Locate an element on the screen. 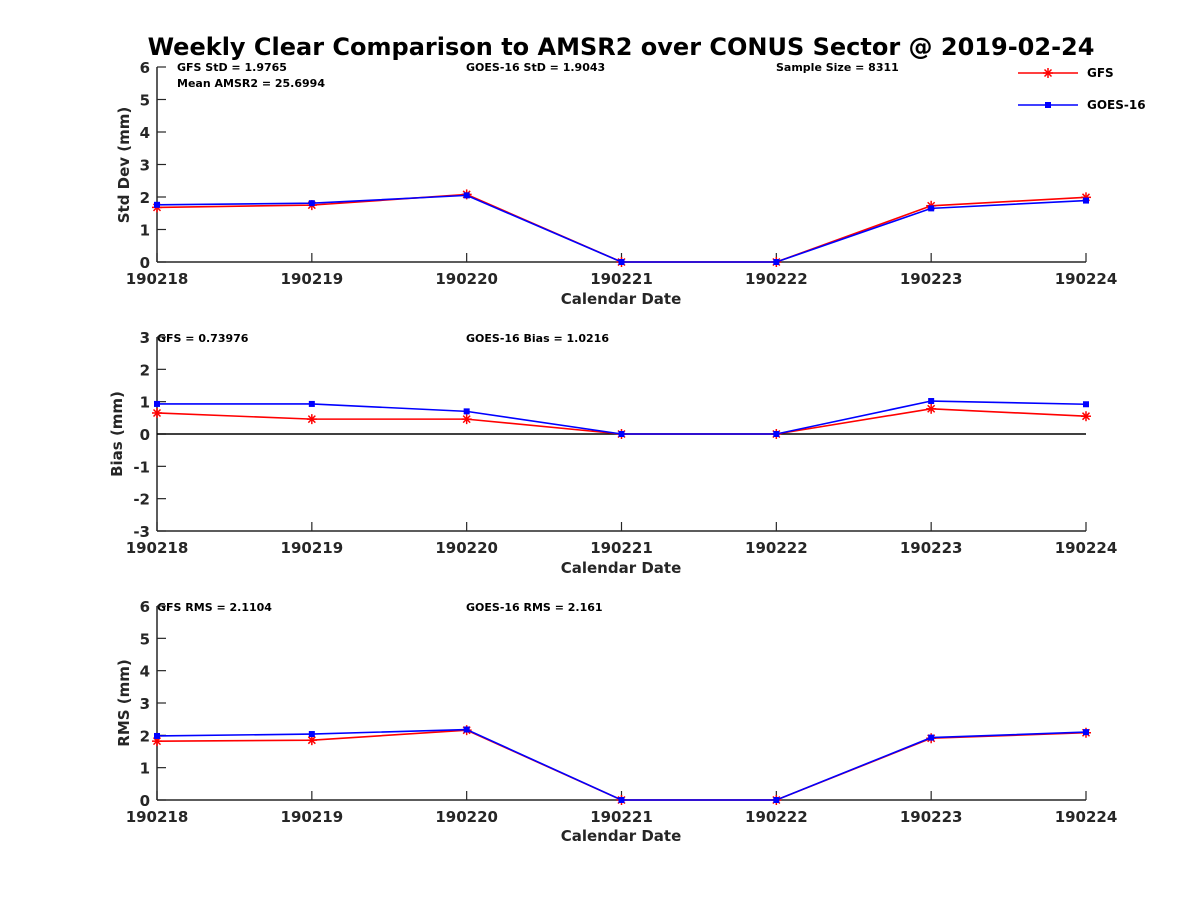  legend-marker-asterisk is located at coordinates (1048, 73).